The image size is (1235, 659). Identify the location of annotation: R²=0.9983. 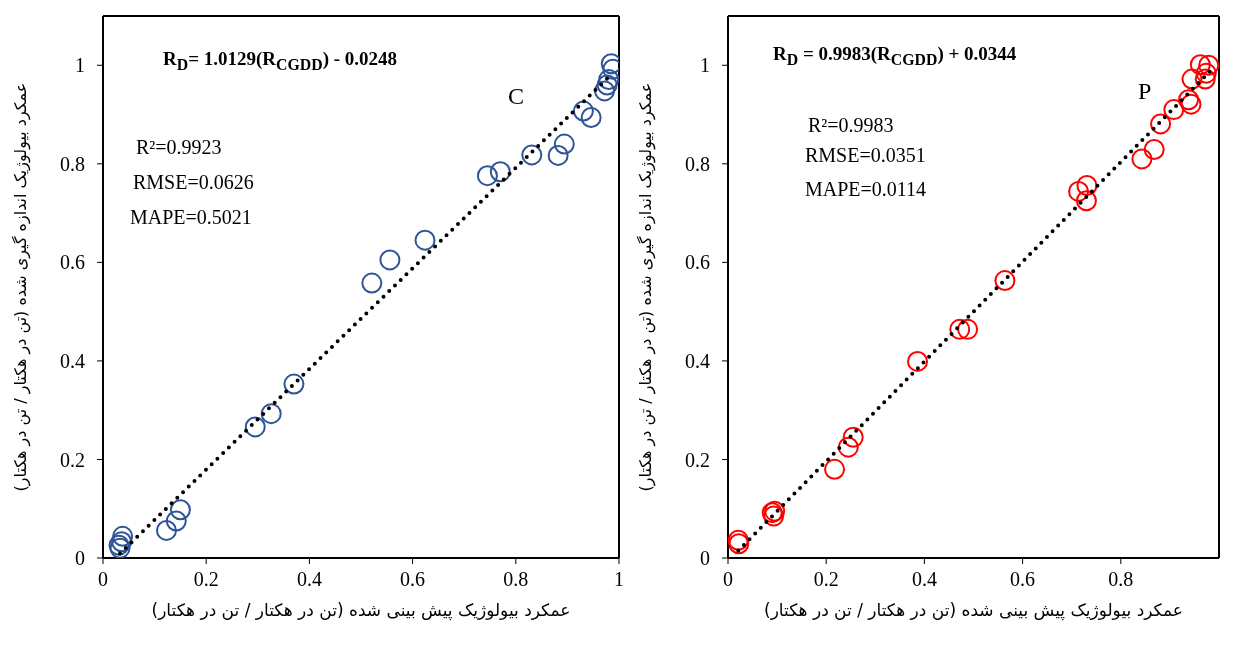
(851, 125).